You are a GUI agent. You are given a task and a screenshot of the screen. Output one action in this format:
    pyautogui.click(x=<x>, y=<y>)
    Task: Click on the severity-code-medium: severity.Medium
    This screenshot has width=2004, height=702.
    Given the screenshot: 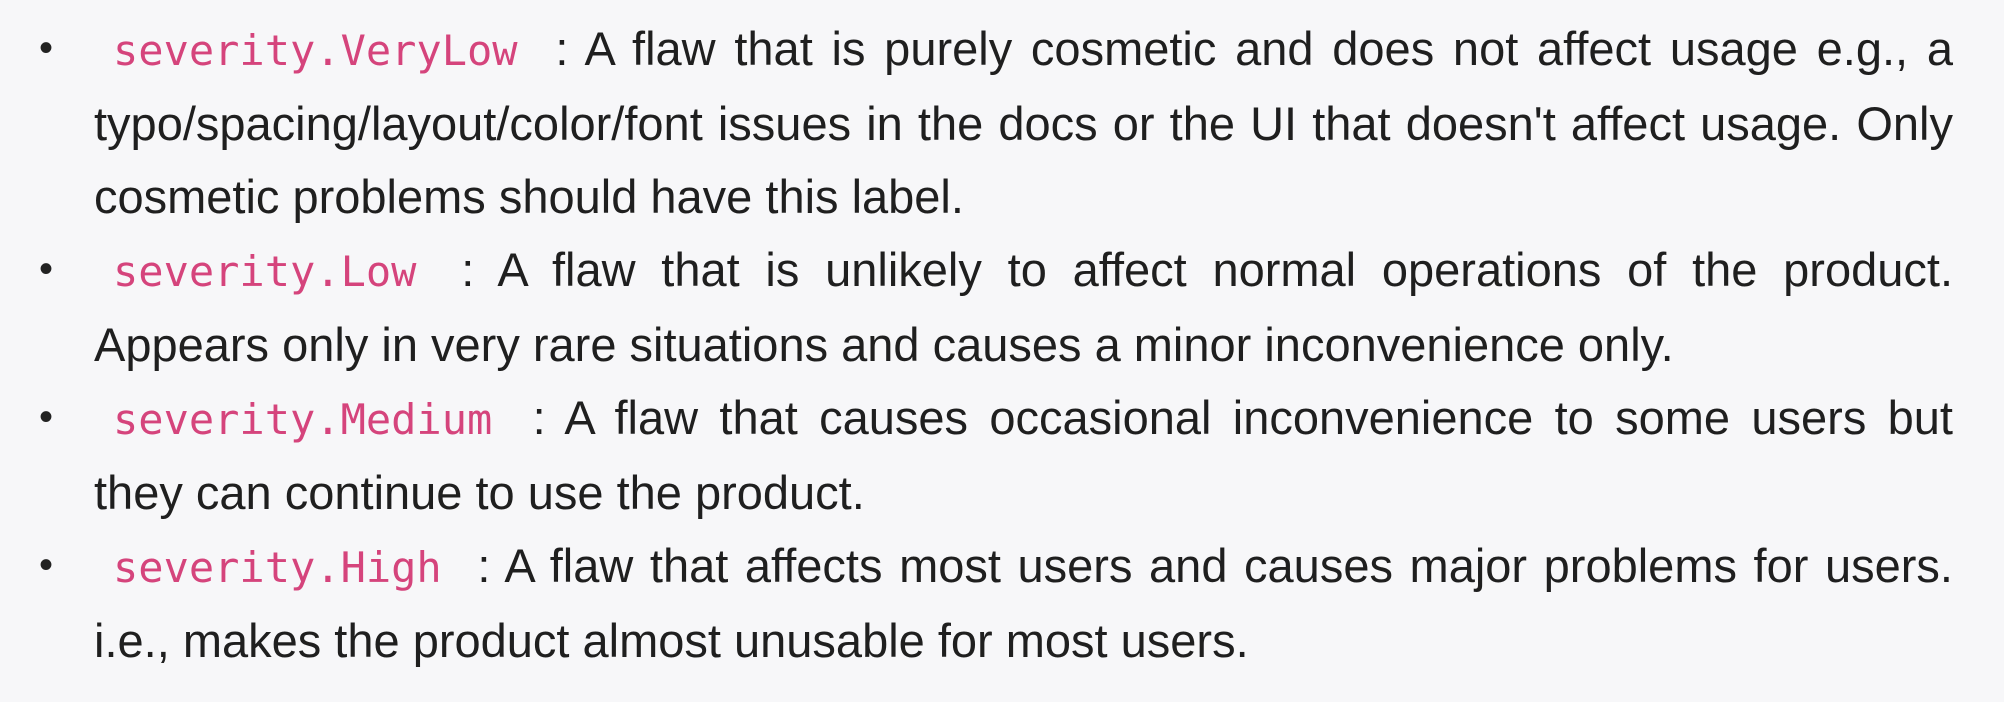 What is the action you would take?
    pyautogui.click(x=303, y=419)
    